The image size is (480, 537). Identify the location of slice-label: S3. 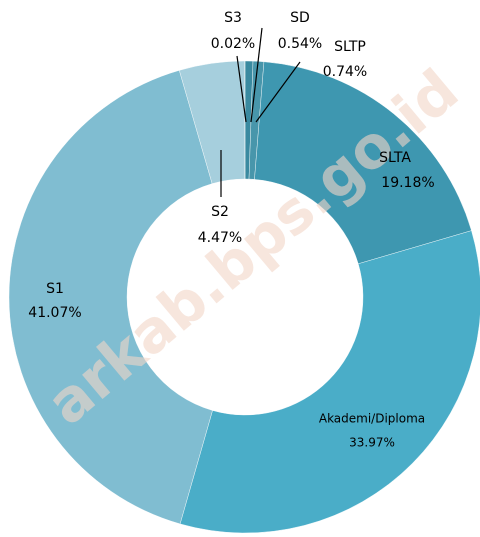
(233, 18).